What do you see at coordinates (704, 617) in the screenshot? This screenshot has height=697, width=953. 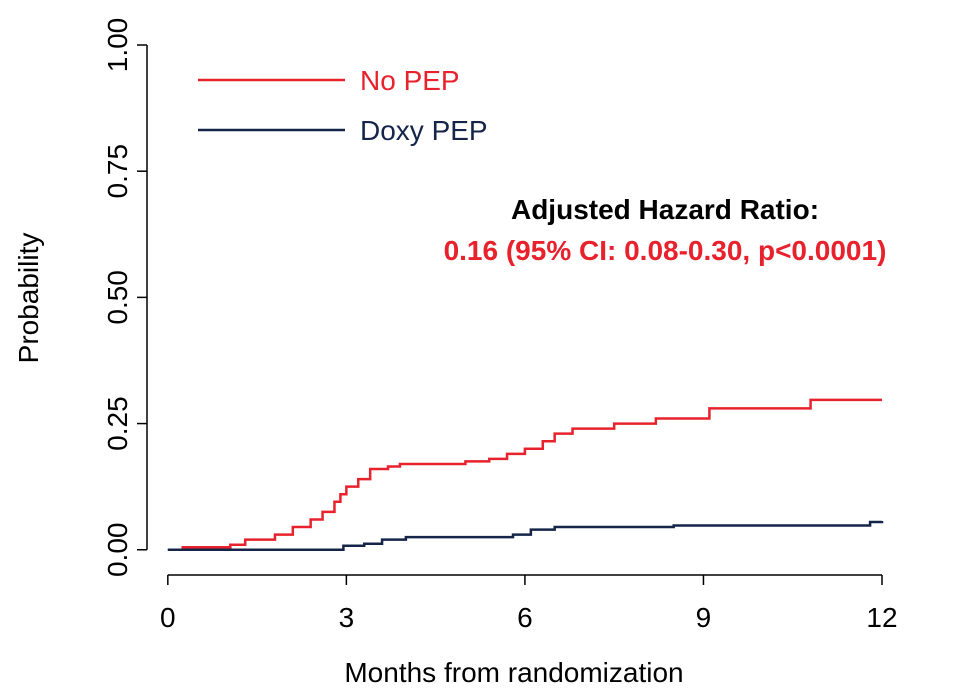 I see `x-tick-label: 9` at bounding box center [704, 617].